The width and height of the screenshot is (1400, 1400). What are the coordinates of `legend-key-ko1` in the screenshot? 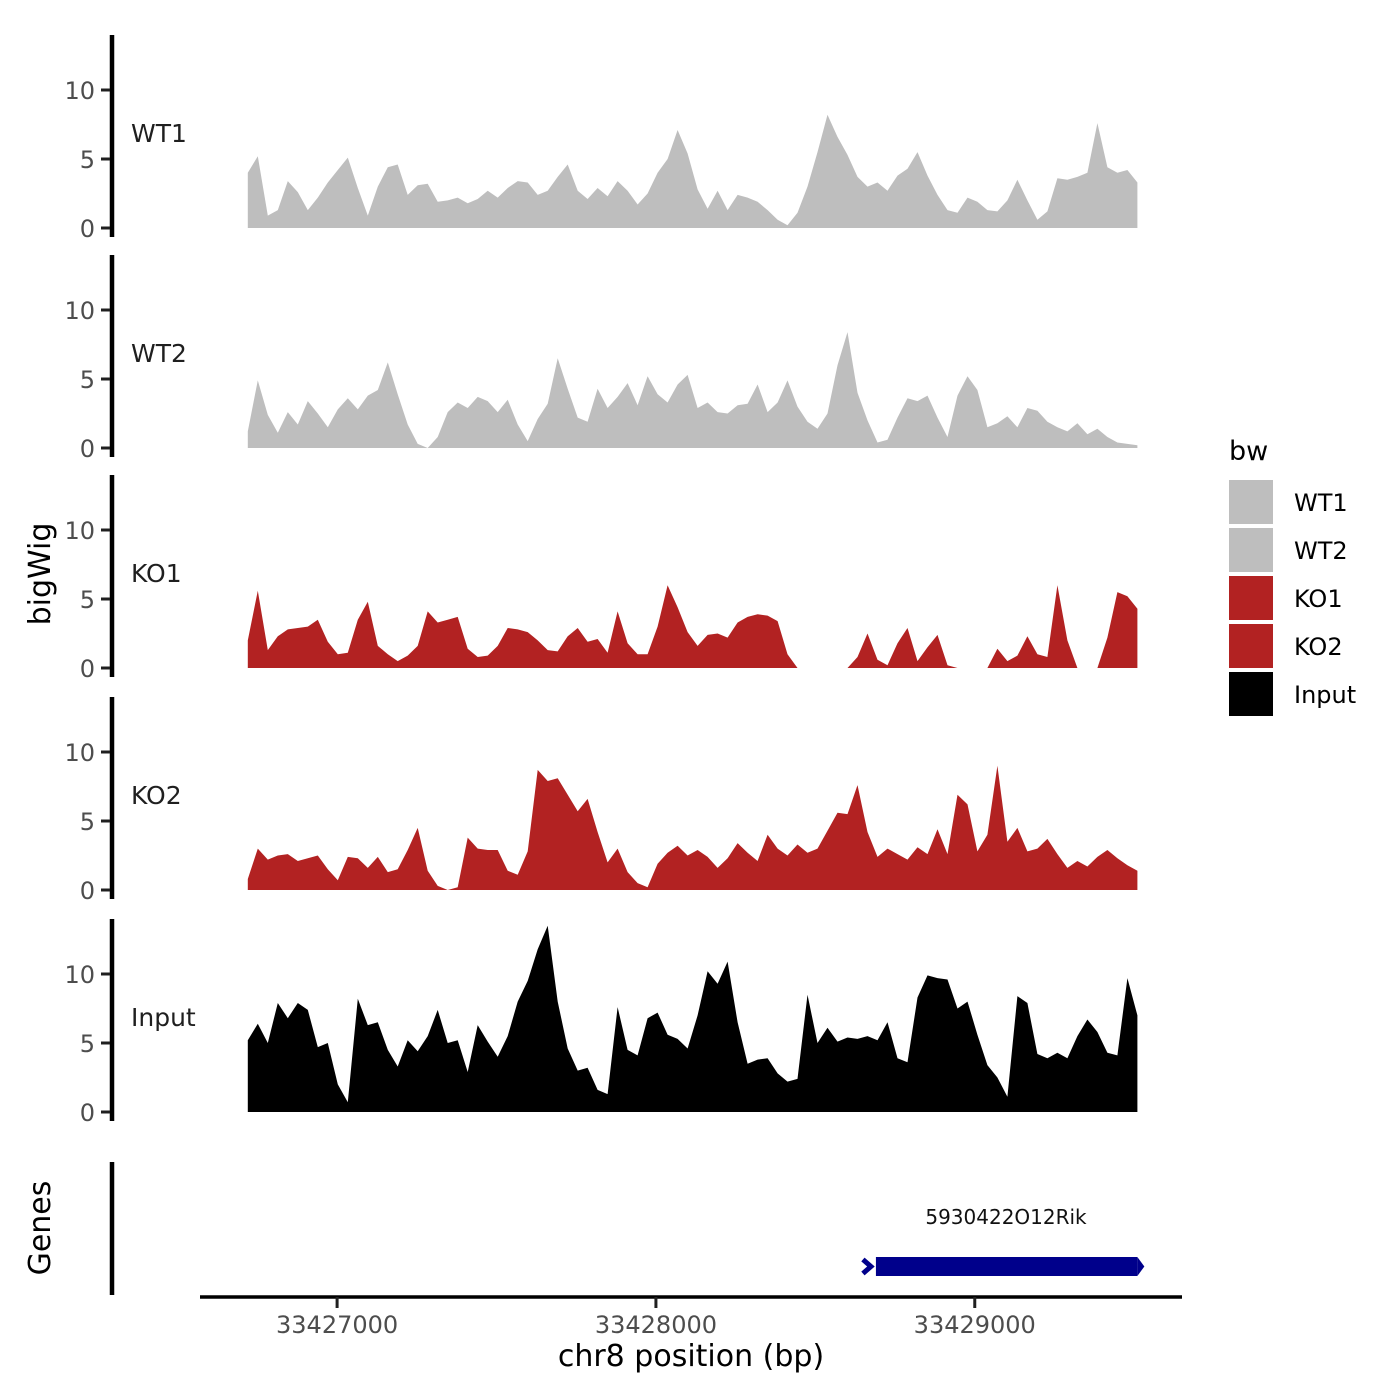 It's located at (1251, 598).